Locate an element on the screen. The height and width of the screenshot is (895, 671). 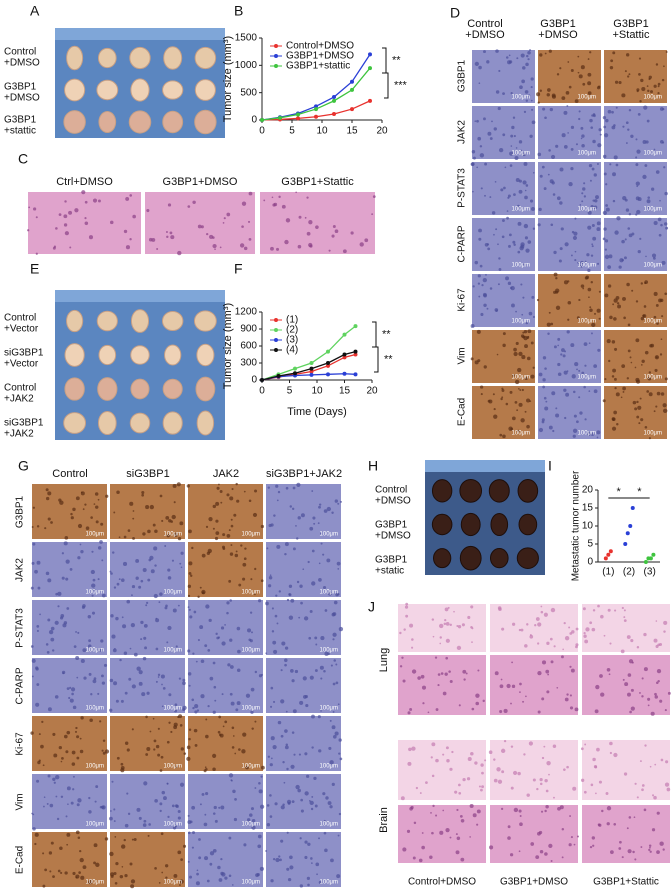
y-tick-label: 0 is located at coordinates (254, 380).